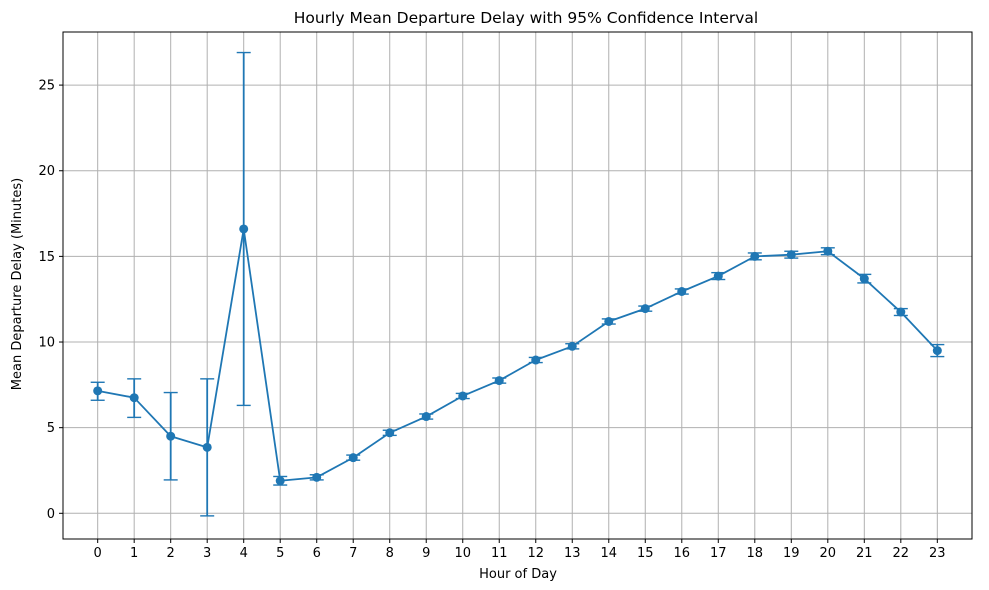 The width and height of the screenshot is (989, 590). Describe the element at coordinates (280, 553) in the screenshot. I see `x-tick-label: 5` at that location.